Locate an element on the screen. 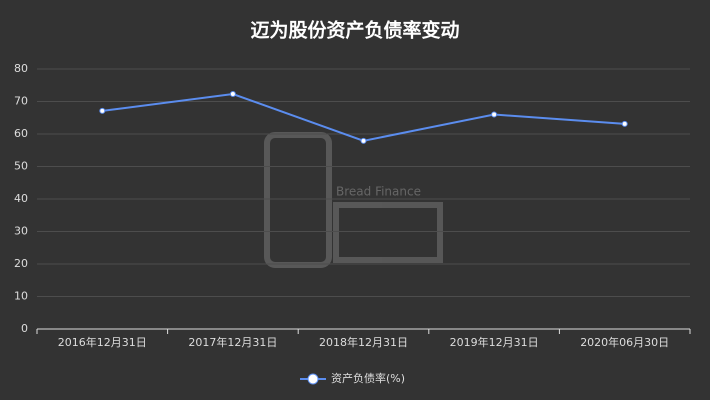 This screenshot has width=710, height=400. x-tick-label: 2020年06月30日 is located at coordinates (624, 342).